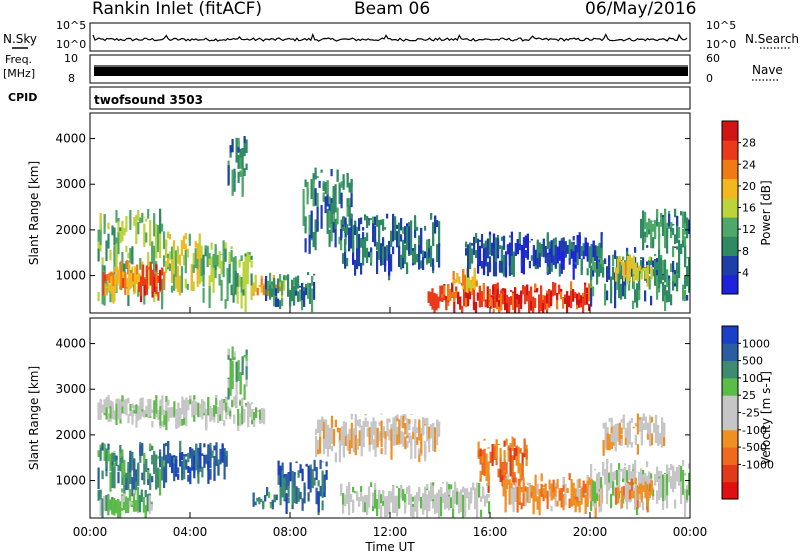  What do you see at coordinates (390, 98) in the screenshot?
I see `cpid-frame` at bounding box center [390, 98].